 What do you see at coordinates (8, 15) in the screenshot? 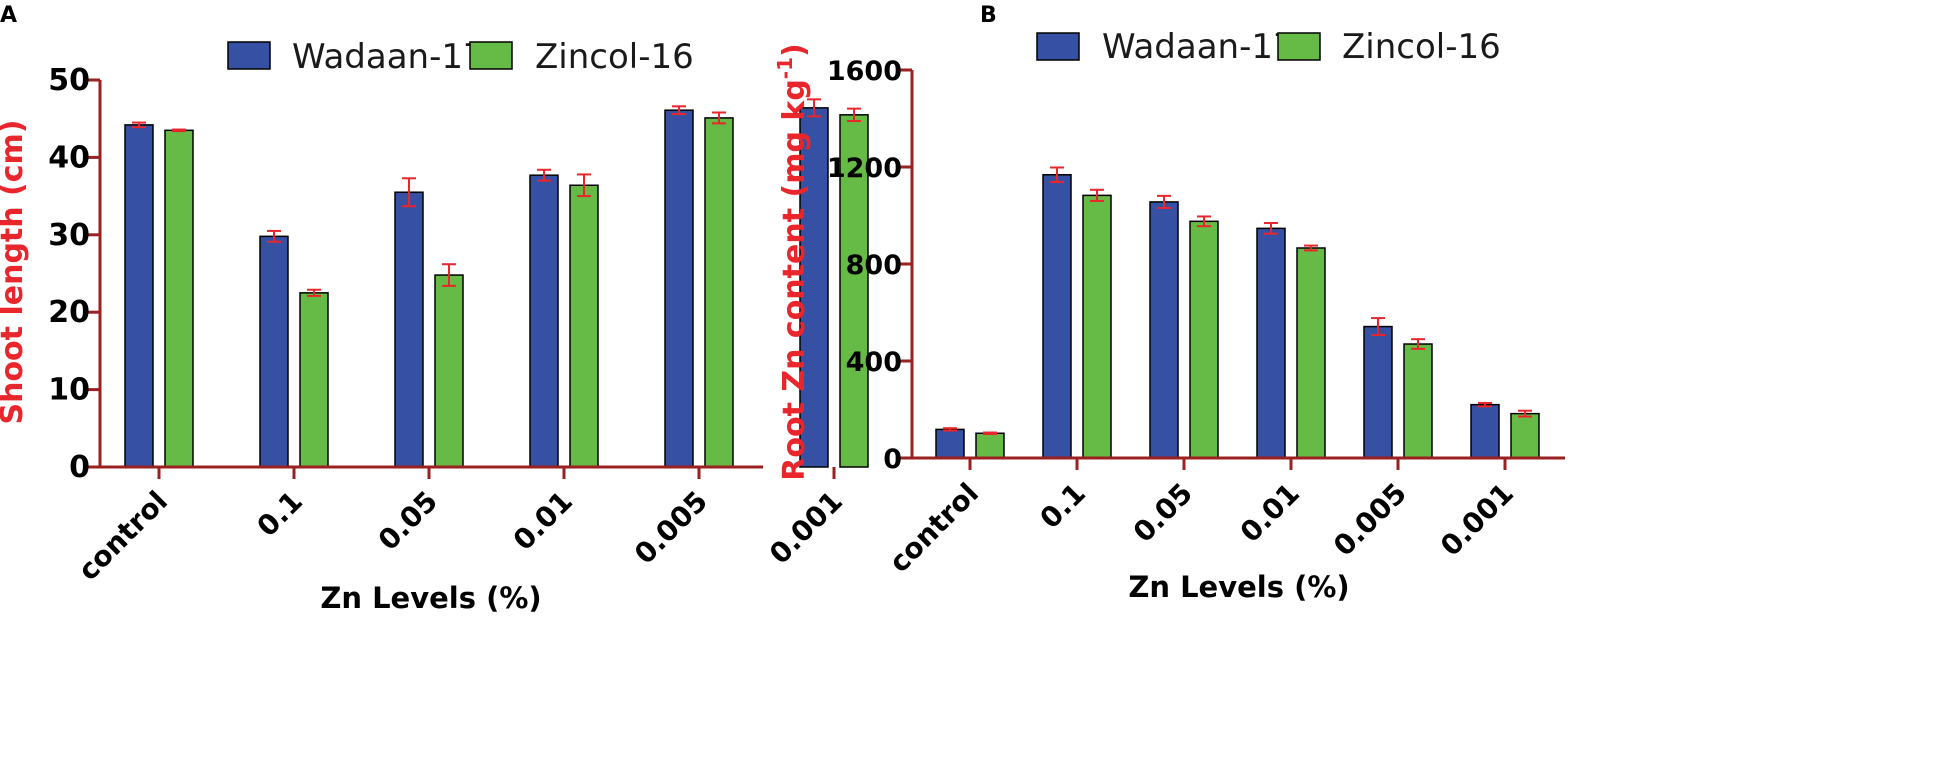
I see `panel-a-label: A` at bounding box center [8, 15].